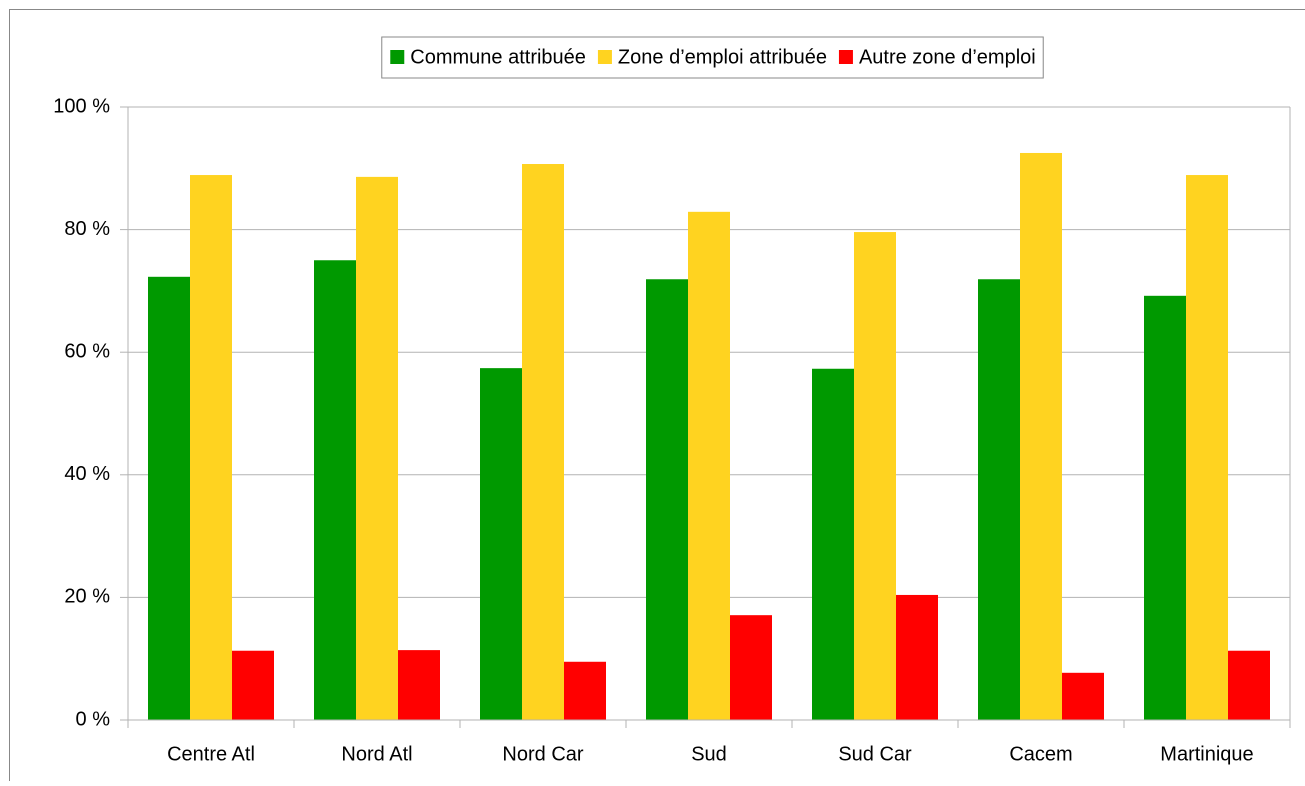 This screenshot has width=1305, height=786. What do you see at coordinates (947, 57) in the screenshot?
I see `legend-label: Autre zone d’emploi` at bounding box center [947, 57].